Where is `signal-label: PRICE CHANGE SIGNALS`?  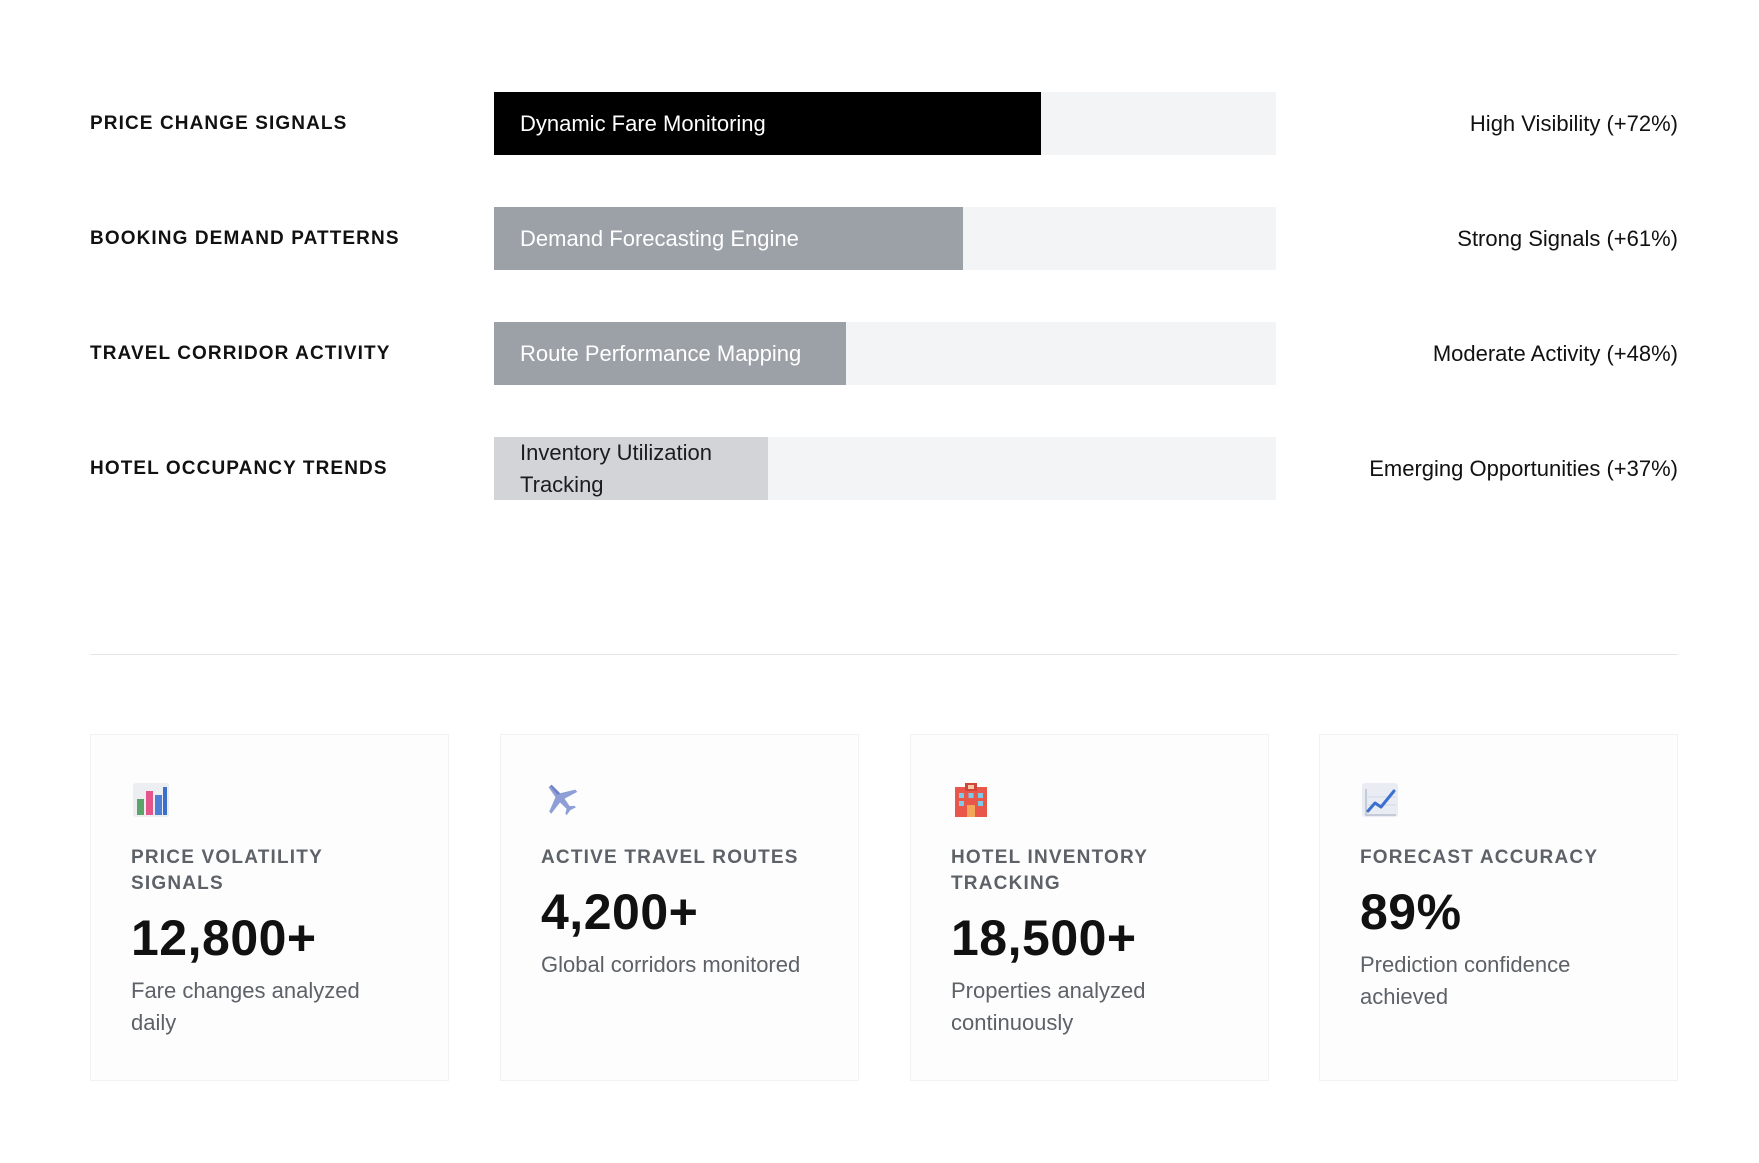 signal-label: PRICE CHANGE SIGNALS is located at coordinates (219, 123).